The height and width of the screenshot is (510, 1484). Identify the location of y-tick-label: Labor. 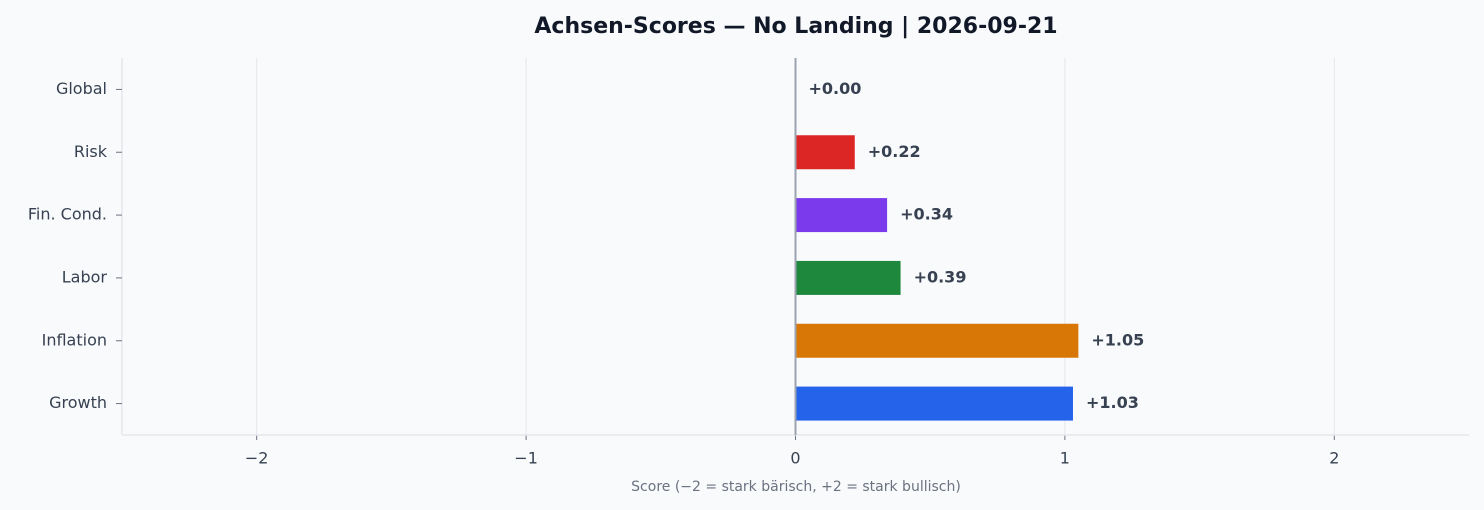
(85, 276).